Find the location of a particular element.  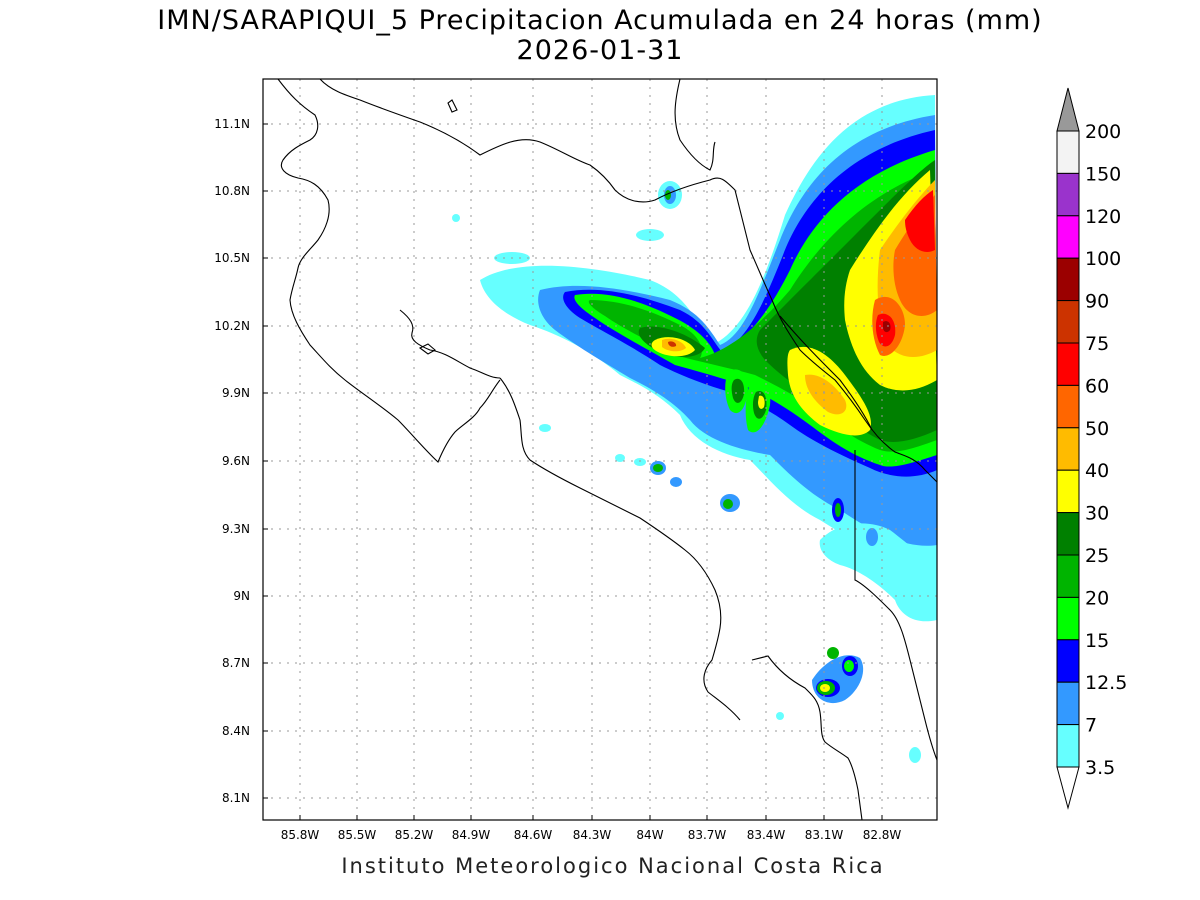

x-tick-label: 83.1W is located at coordinates (824, 835).